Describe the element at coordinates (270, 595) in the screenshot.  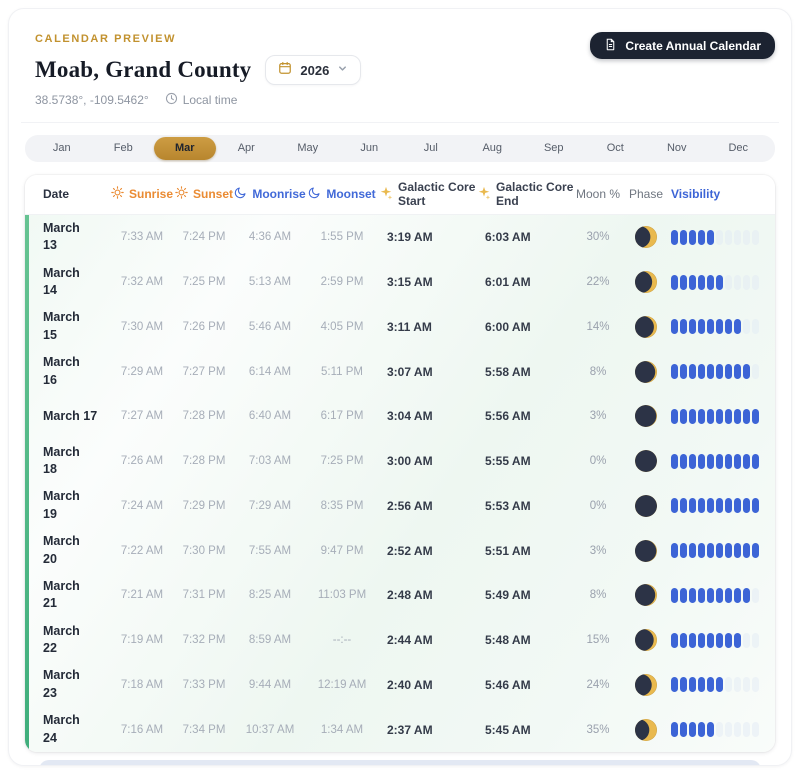
I see `moonrise-cell: 8:25 AM` at that location.